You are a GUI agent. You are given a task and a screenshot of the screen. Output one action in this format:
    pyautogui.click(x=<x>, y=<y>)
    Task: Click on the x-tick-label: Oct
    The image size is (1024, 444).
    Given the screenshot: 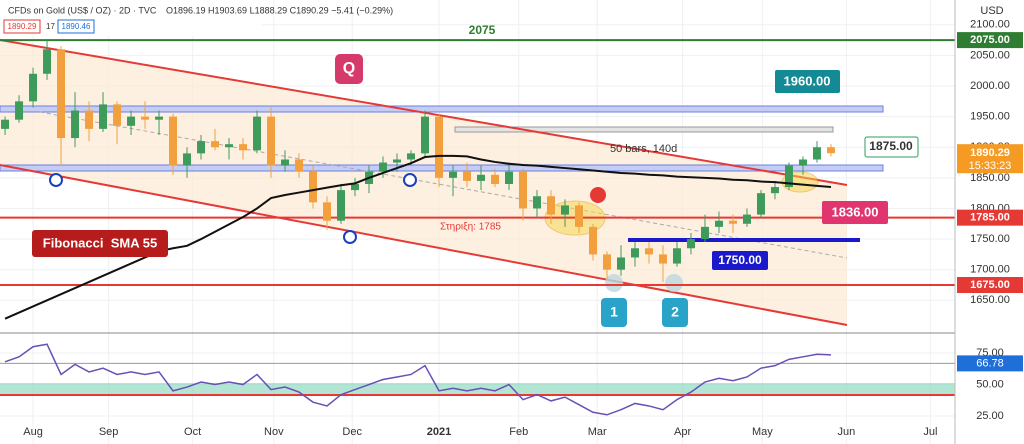 What is the action you would take?
    pyautogui.click(x=192, y=432)
    